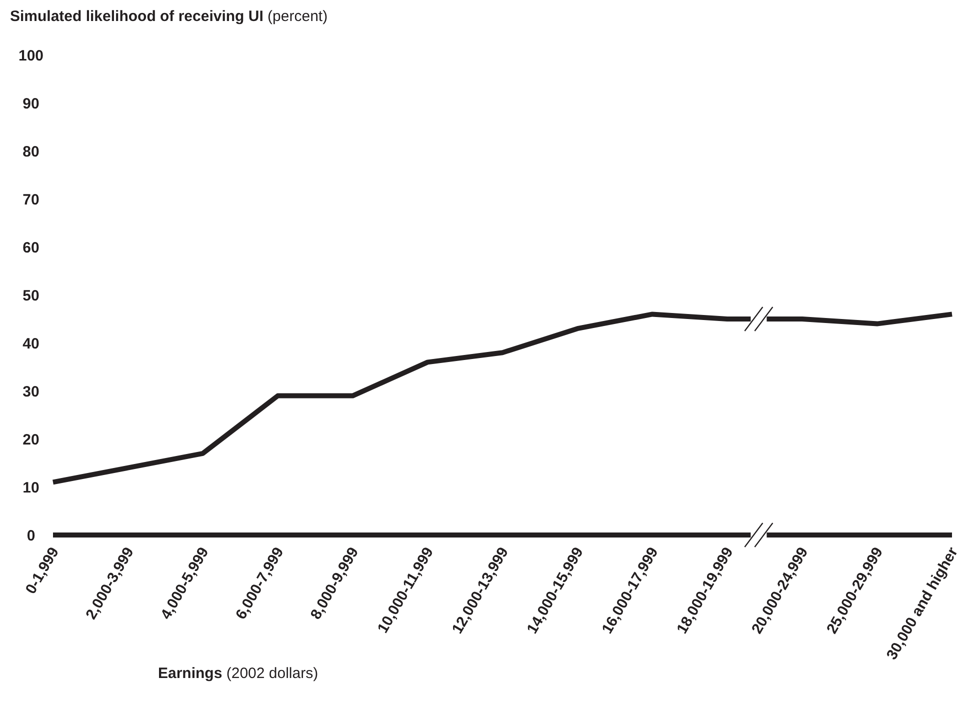  Describe the element at coordinates (31, 391) in the screenshot. I see `y-tick-label: 30` at that location.